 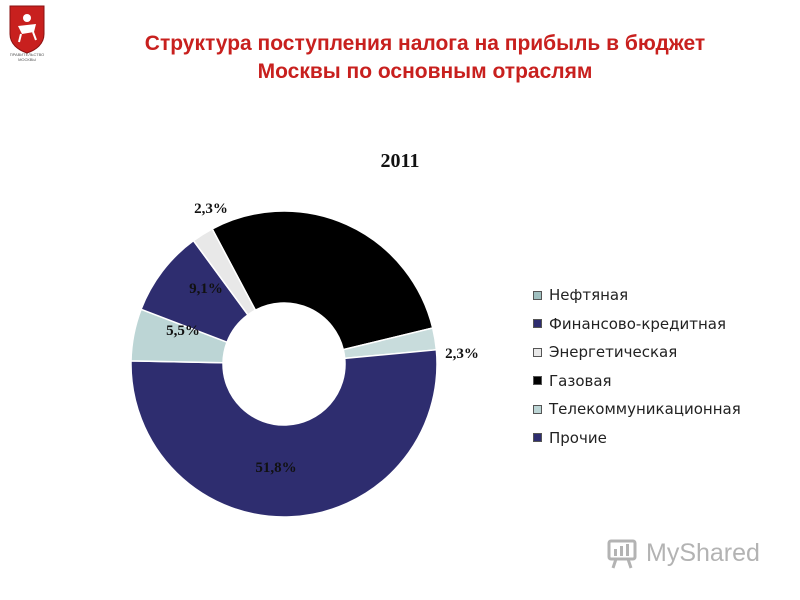 I want to click on legend-item: Прочие, so click(x=637, y=438).